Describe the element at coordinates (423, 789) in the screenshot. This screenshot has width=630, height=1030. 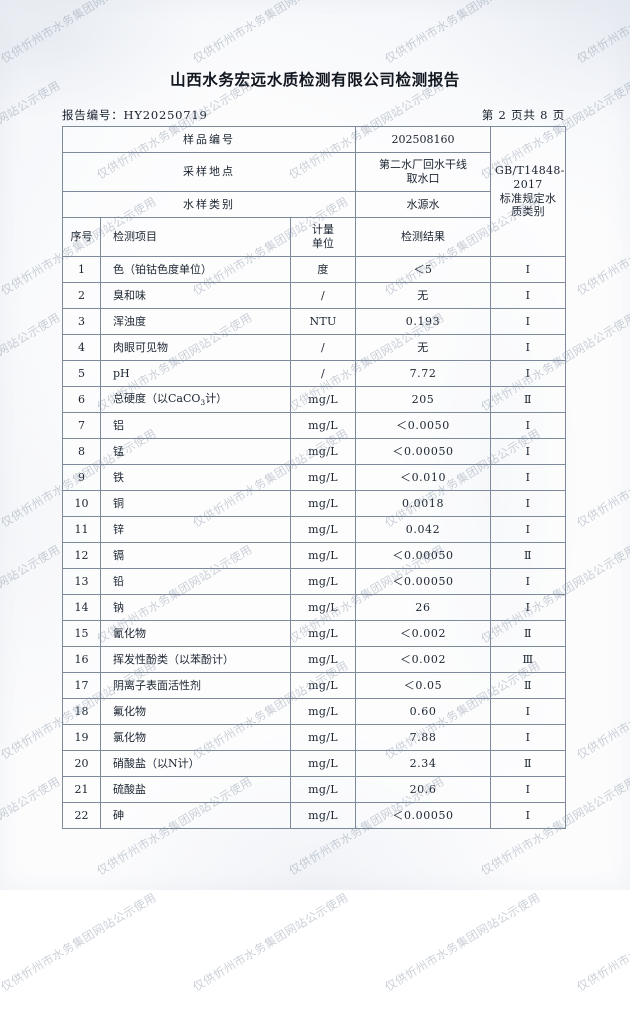
I see `cell-result: 20.6` at that location.